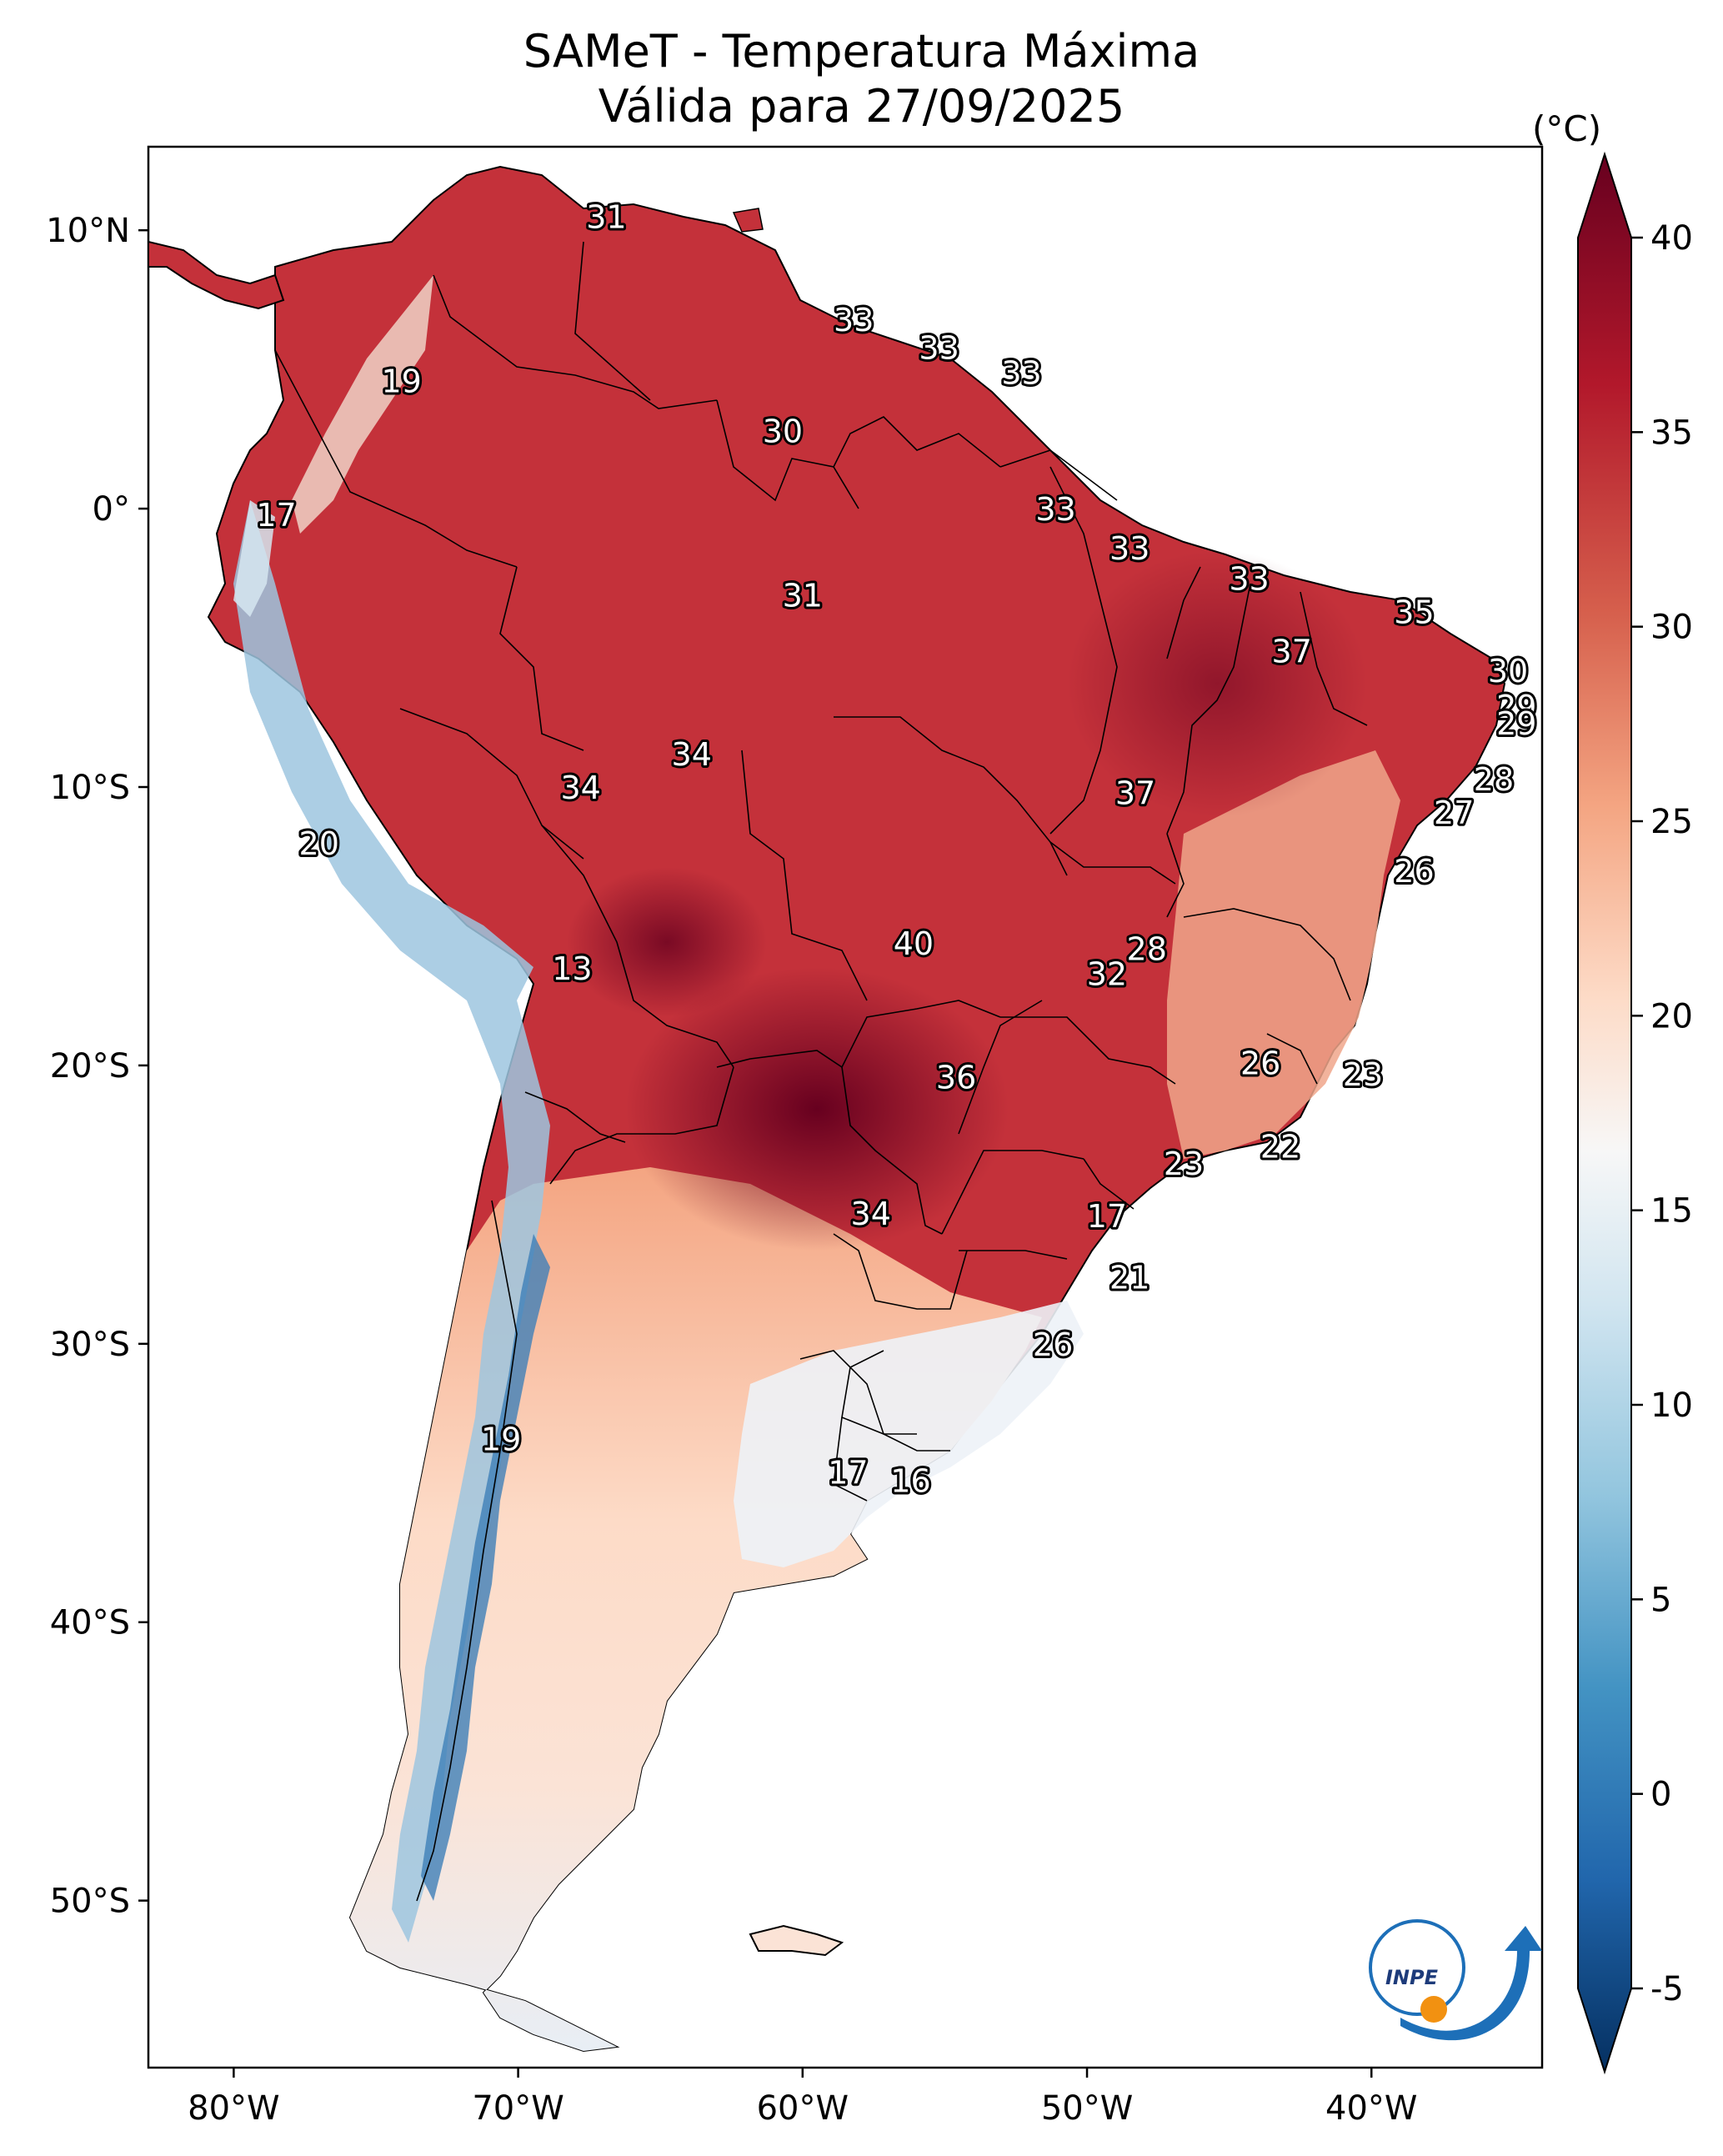  I want to click on city-temperature-label: 20, so click(319, 843).